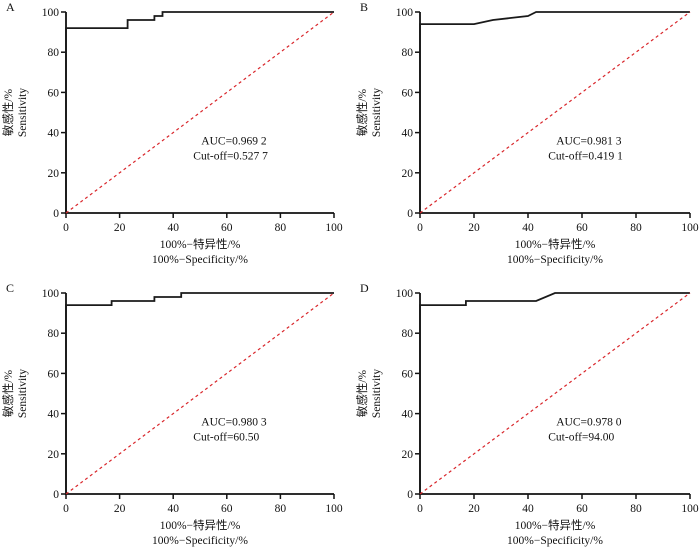  Describe the element at coordinates (226, 438) in the screenshot. I see `cutoff-annotation: Cut-off=60.50` at that location.